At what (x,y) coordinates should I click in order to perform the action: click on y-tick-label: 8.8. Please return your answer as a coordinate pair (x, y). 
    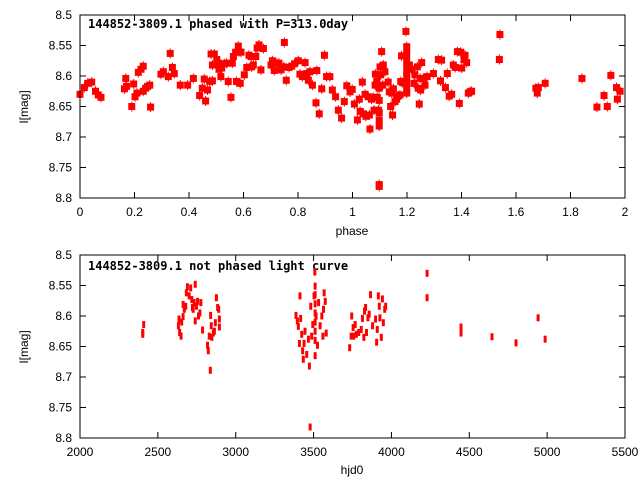
    Looking at the image, I should click on (63, 198).